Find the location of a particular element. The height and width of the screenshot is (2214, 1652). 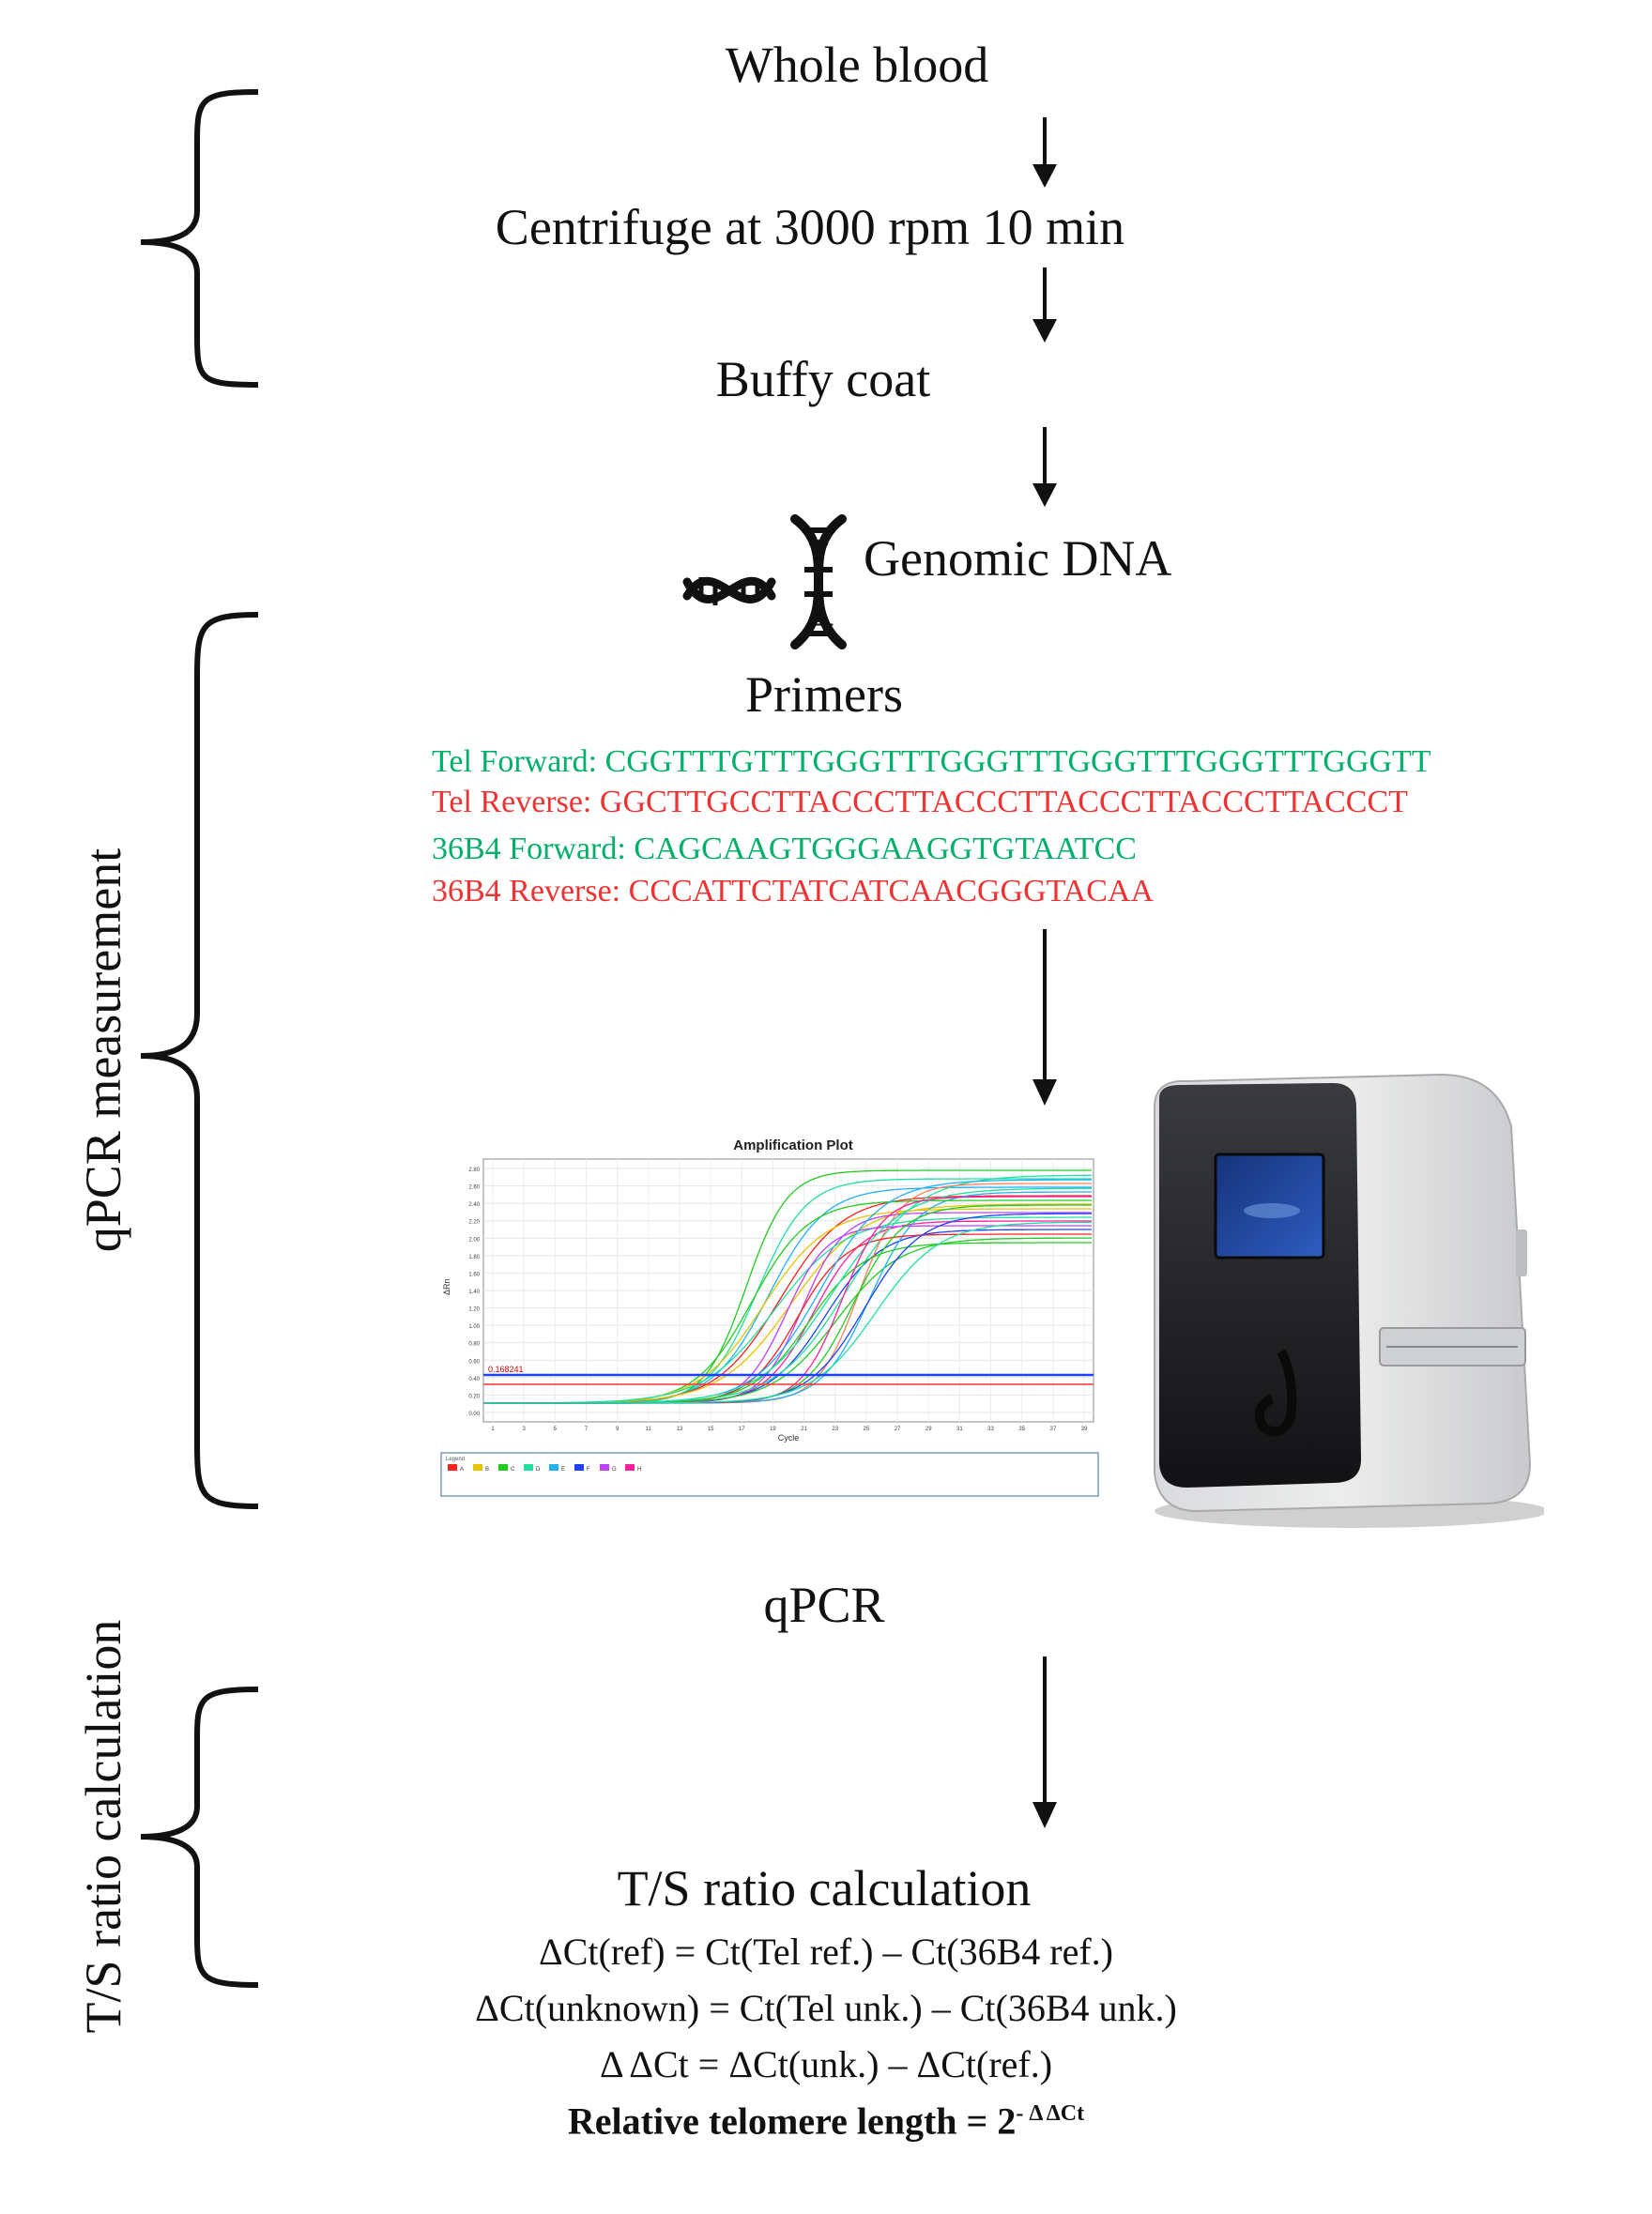

y-tick-label: 2.60 is located at coordinates (474, 1188).